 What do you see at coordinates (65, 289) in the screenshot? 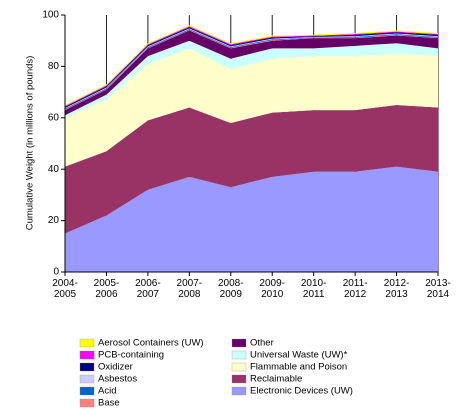
I see `x-tick-label: 2004-2005` at bounding box center [65, 289].